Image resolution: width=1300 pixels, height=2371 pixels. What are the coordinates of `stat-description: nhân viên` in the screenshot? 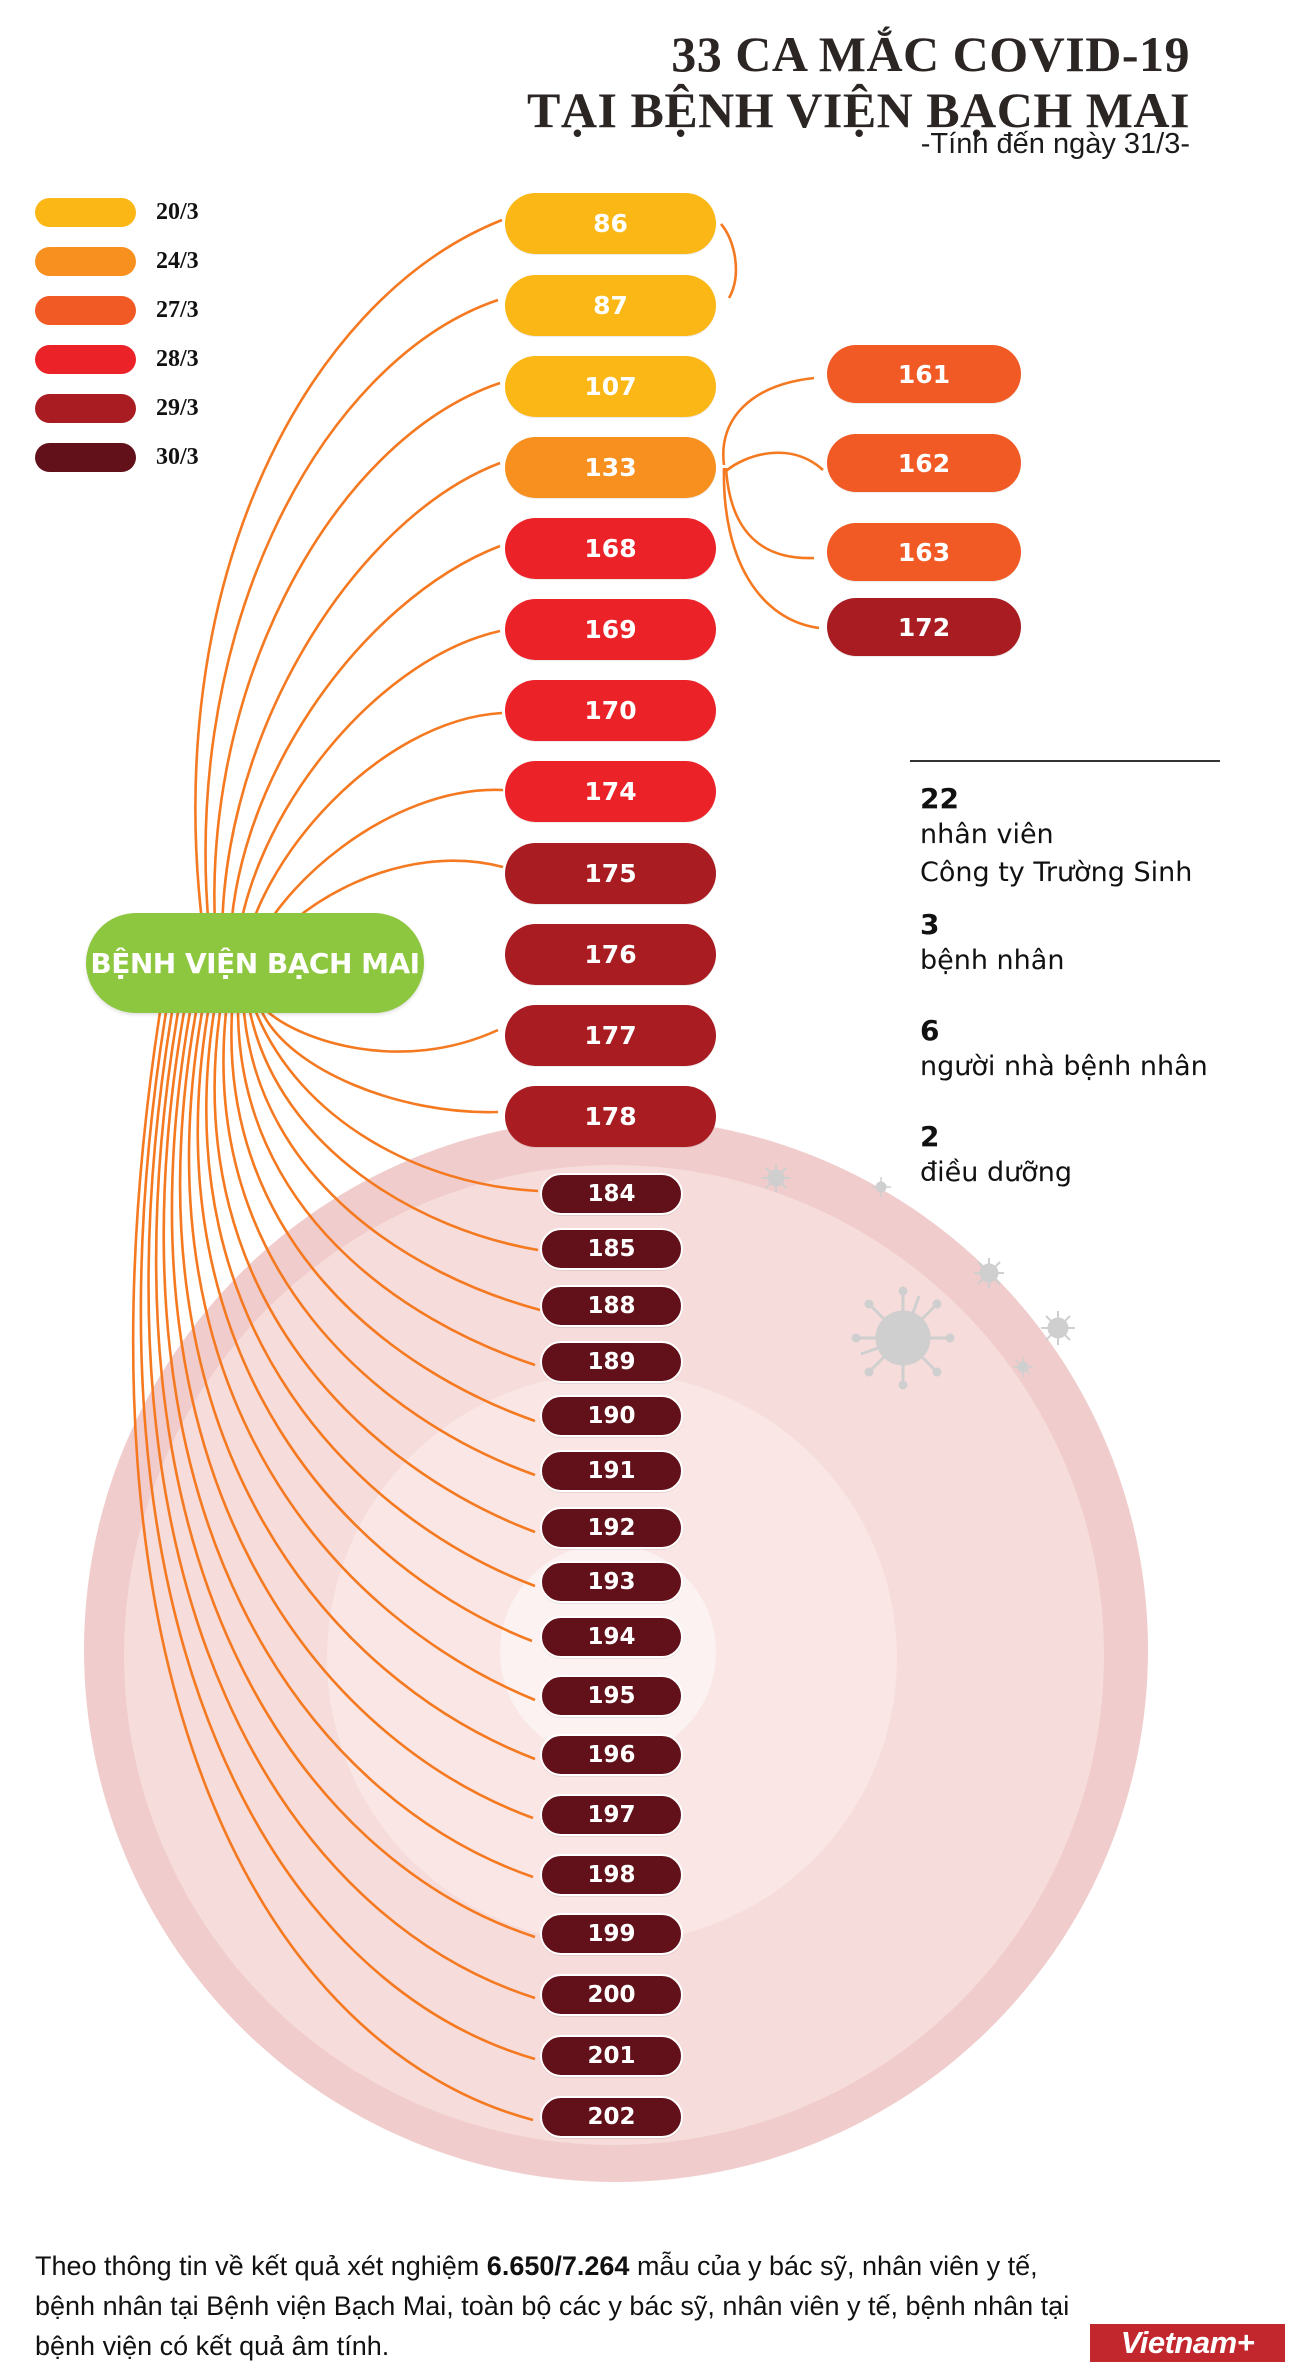 It's located at (987, 834).